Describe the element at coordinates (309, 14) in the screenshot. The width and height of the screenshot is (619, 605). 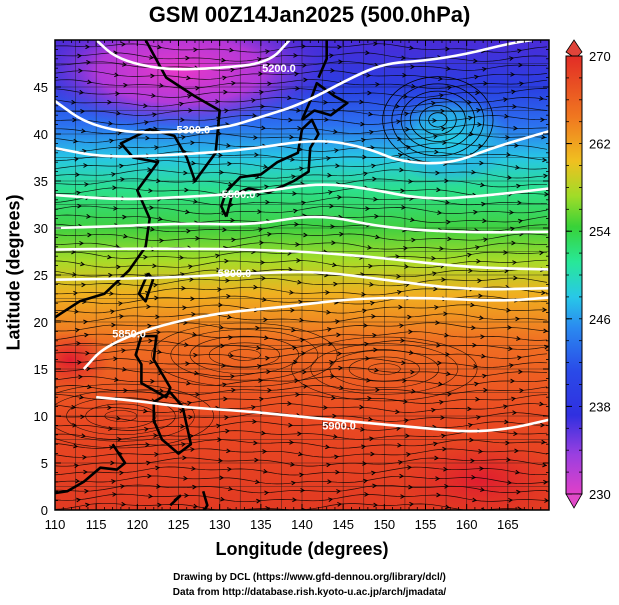
I see `chart-title: GSM 00Z14Jan2025 (500.0hPa)` at that location.